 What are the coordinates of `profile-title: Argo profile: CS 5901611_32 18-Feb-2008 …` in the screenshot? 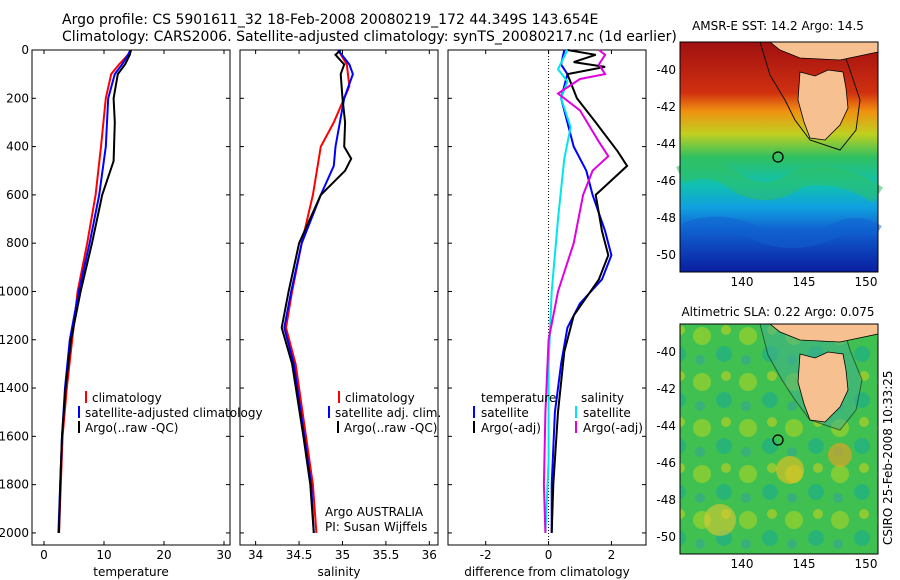 It's located at (330, 20).